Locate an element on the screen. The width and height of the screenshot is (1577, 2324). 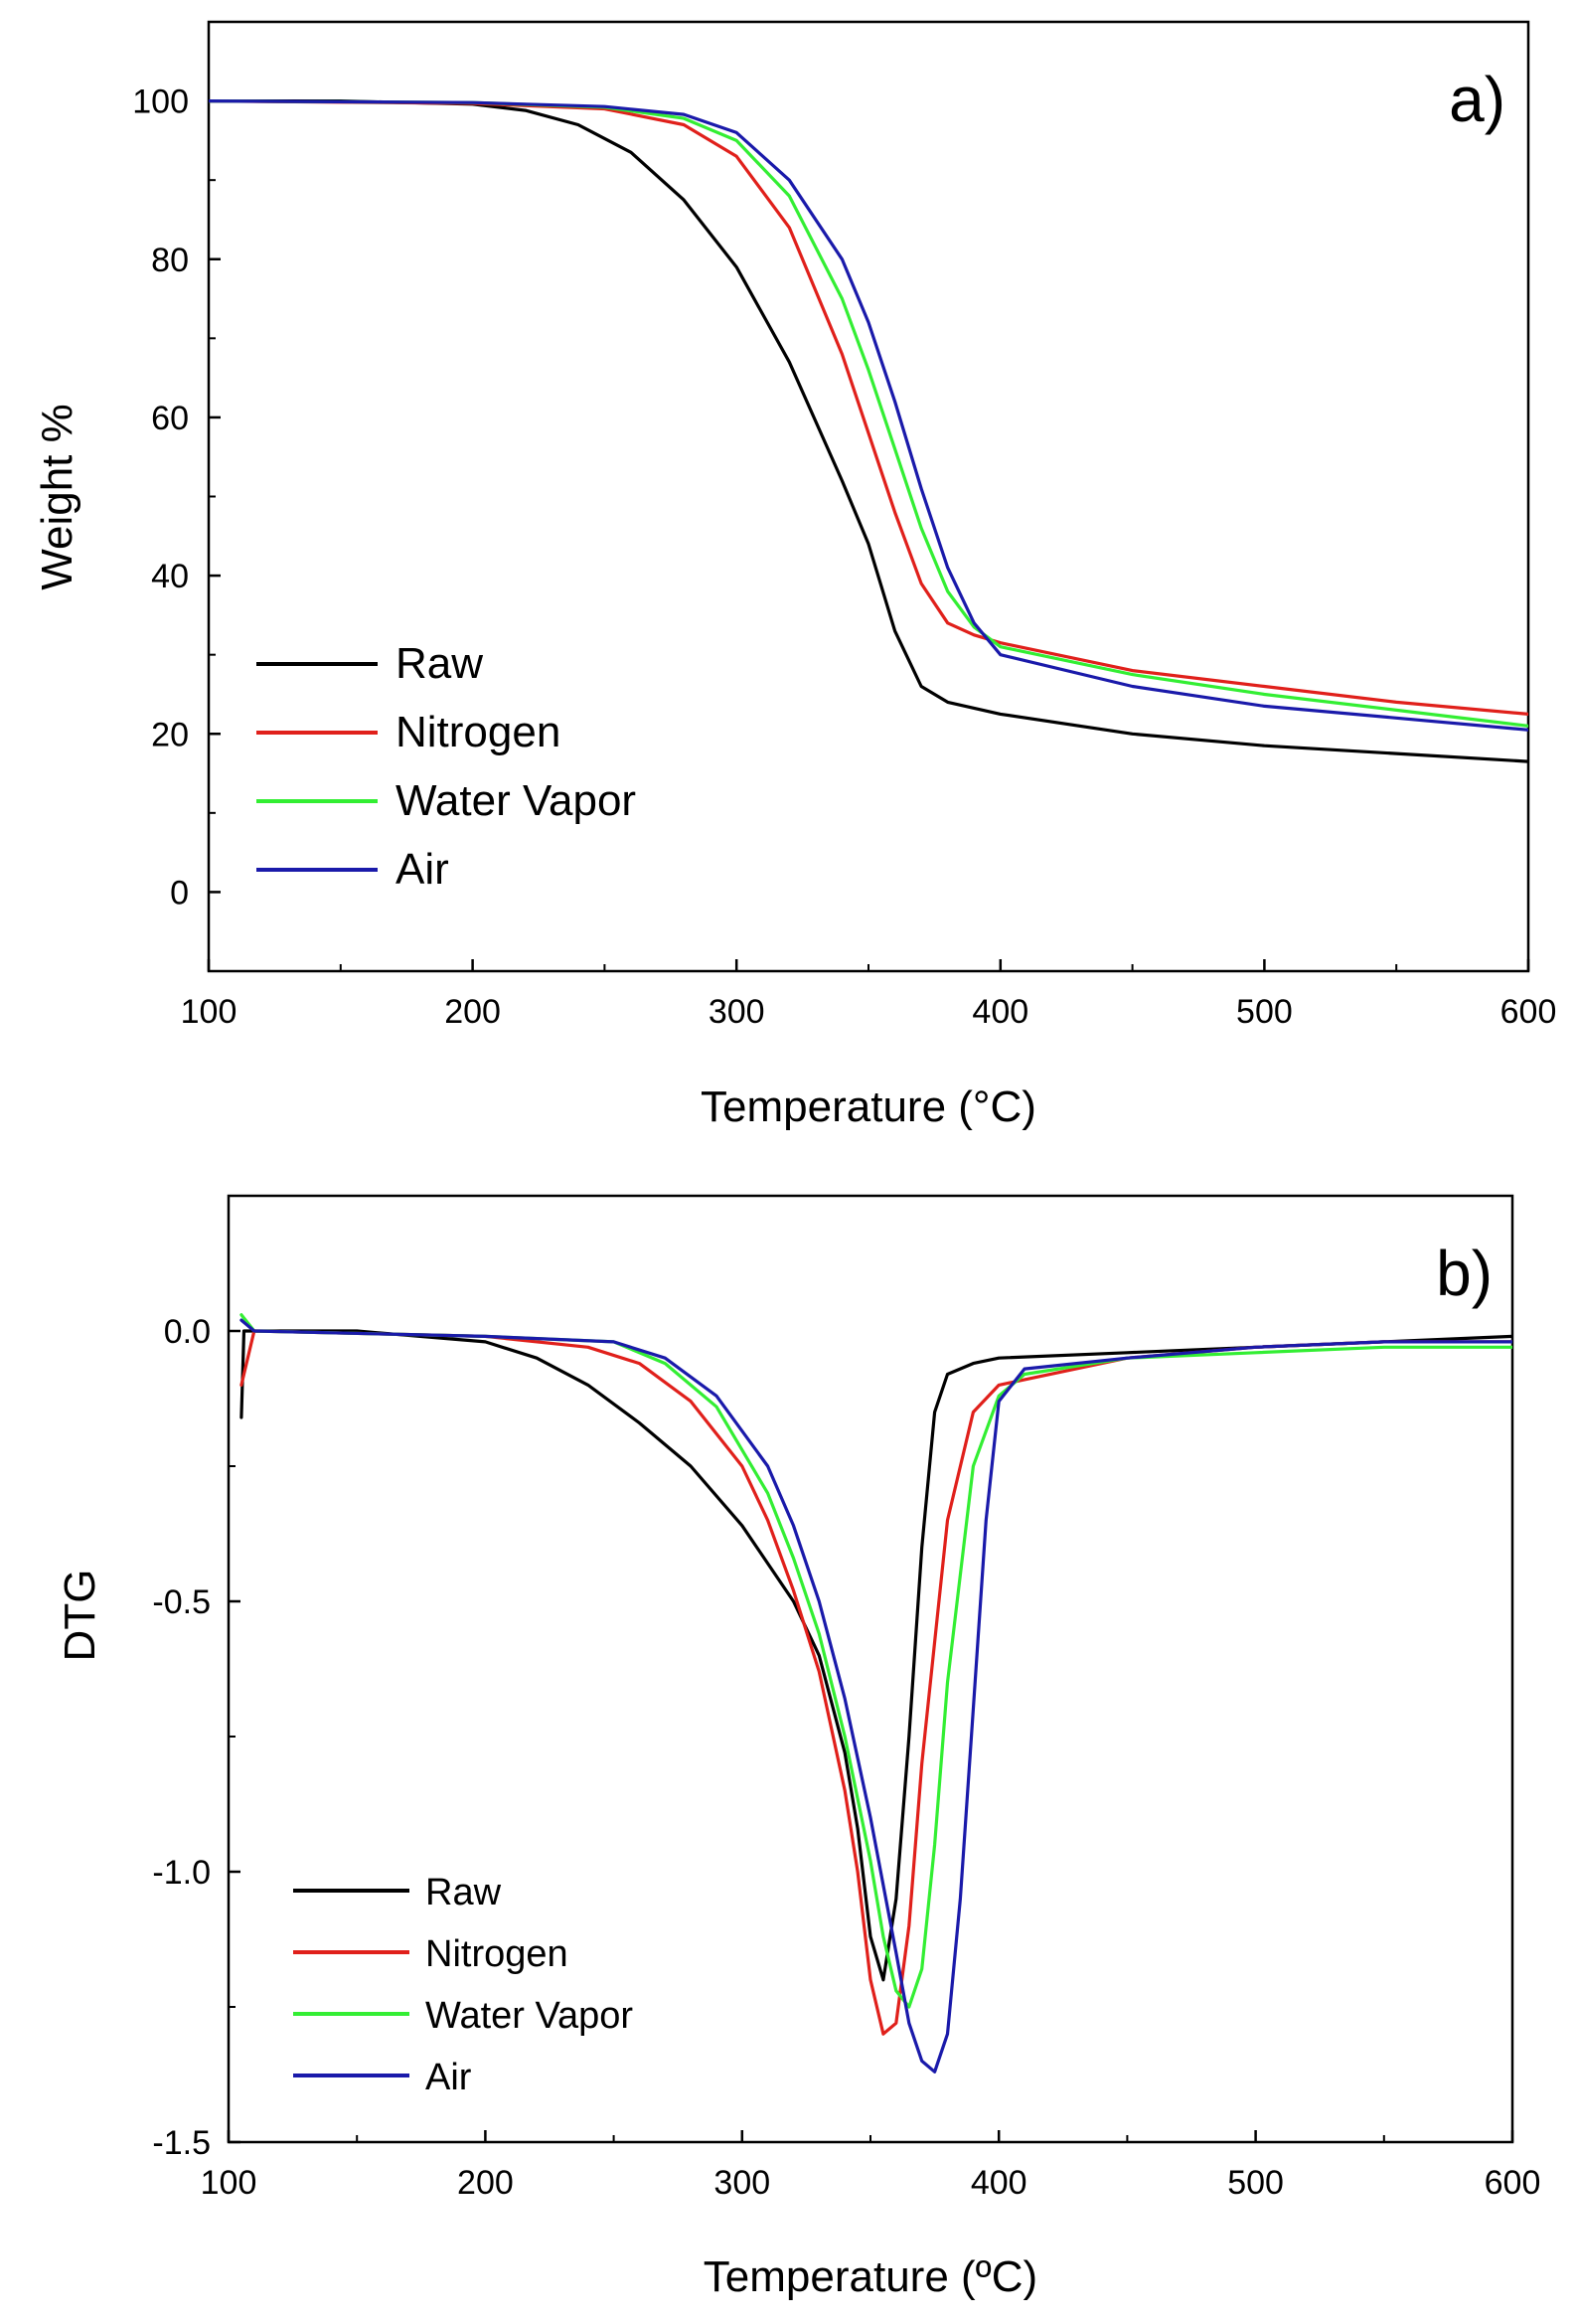
panel-a-y-tick-label: 100 is located at coordinates (160, 102).